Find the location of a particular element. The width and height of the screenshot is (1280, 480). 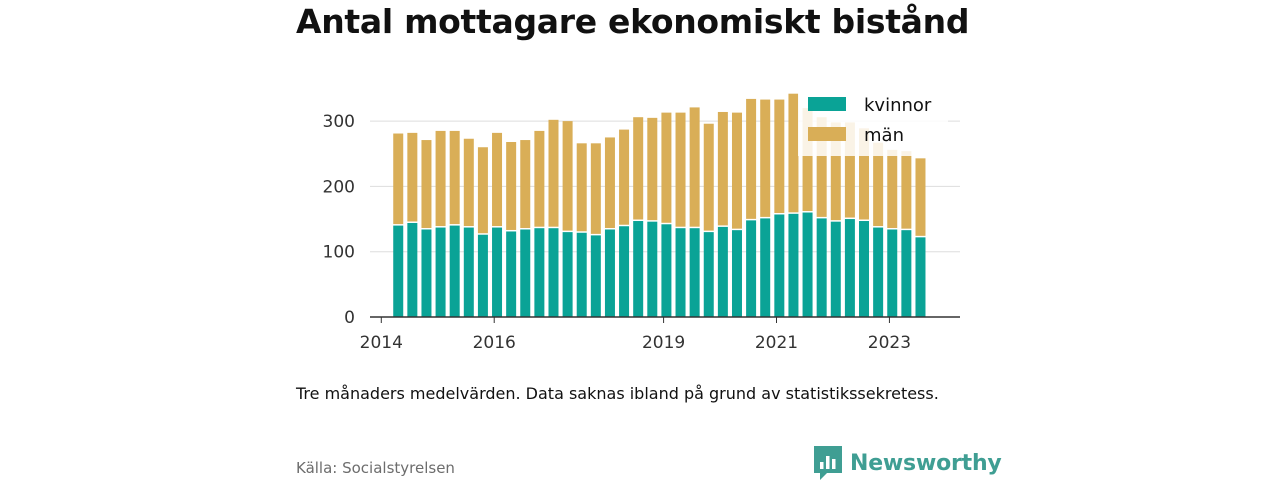

legend-label: kvinnor is located at coordinates (898, 105).